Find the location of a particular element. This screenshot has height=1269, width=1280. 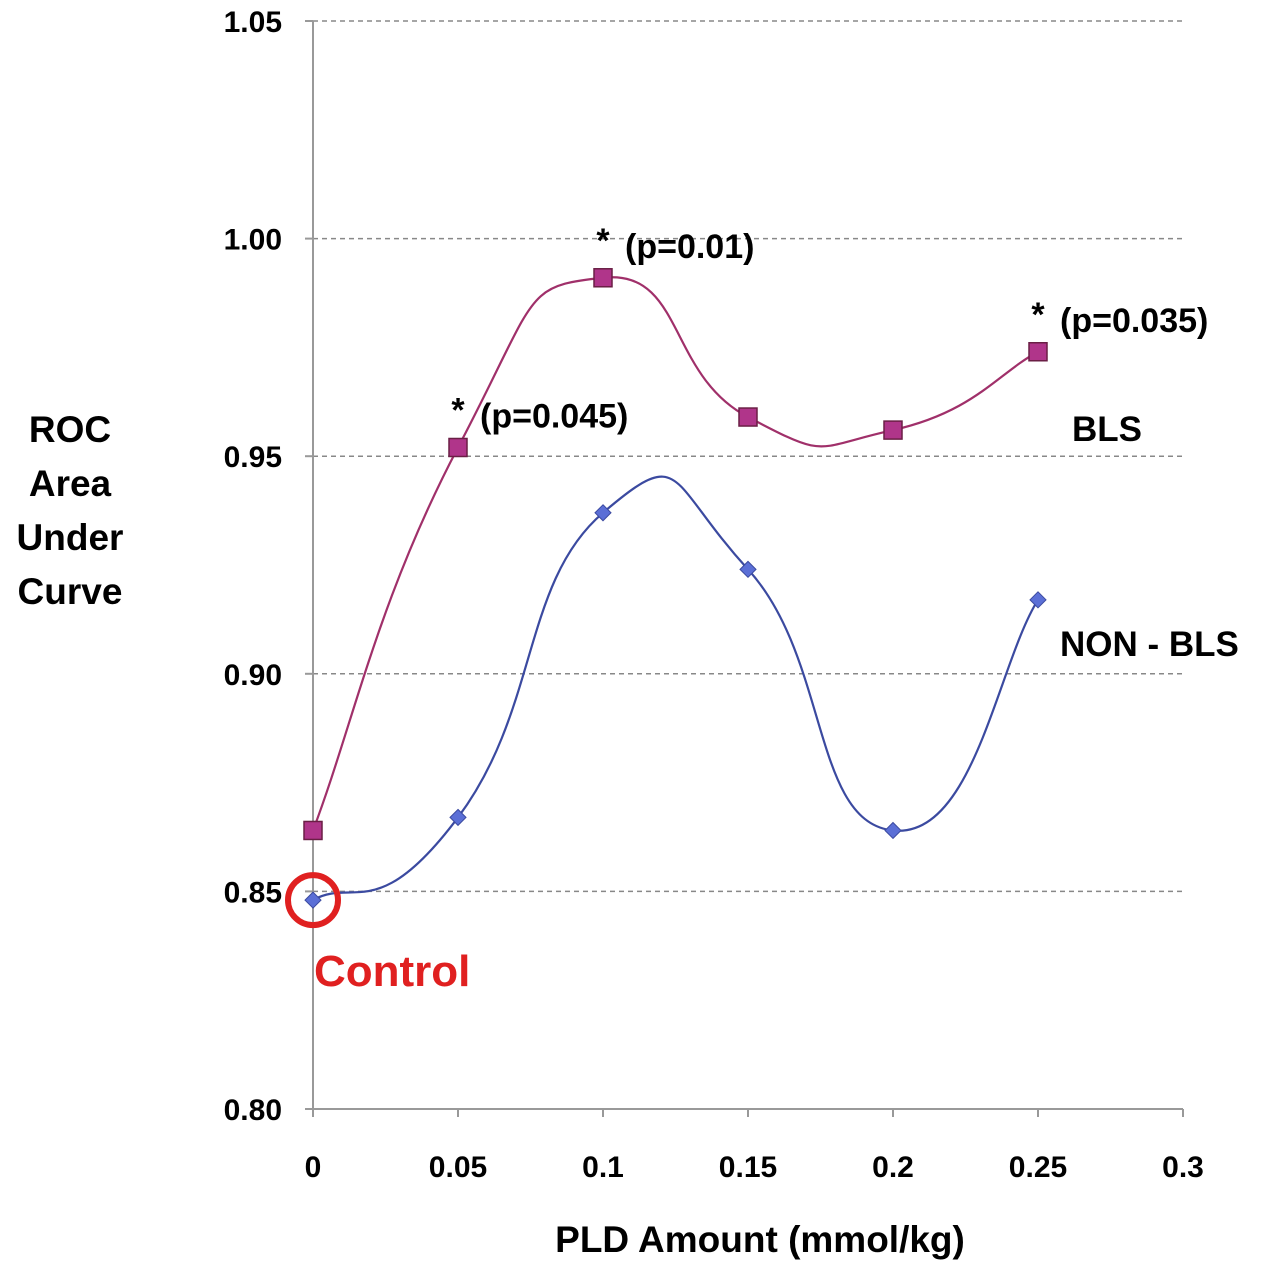

y-tick-label-2: 0.90 is located at coordinates (253, 675).